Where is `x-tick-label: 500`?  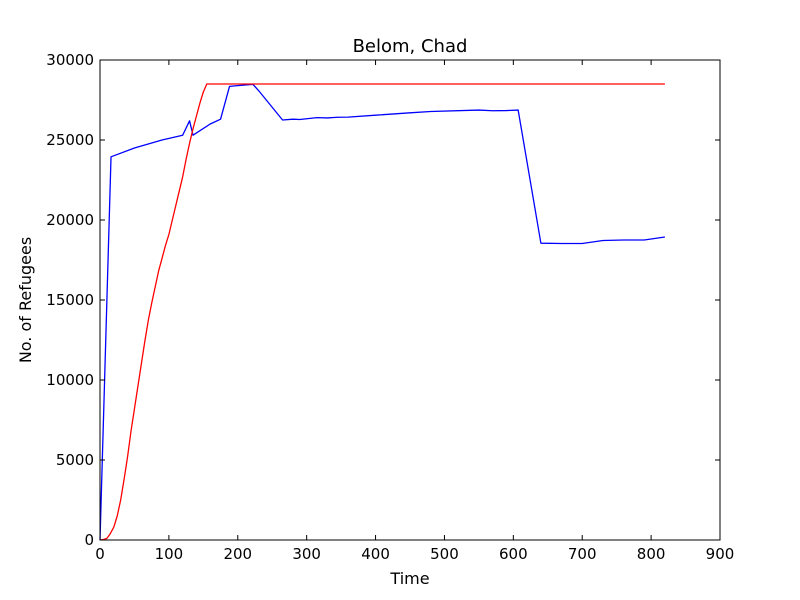
x-tick-label: 500 is located at coordinates (444, 554).